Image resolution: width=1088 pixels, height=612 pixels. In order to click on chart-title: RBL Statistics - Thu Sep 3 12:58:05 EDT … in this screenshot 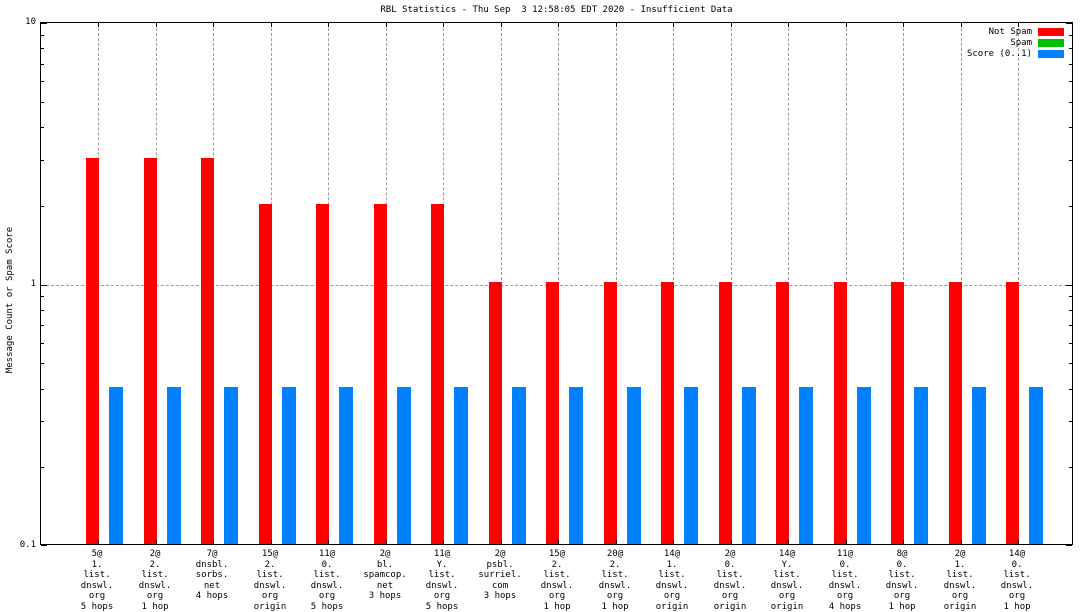, I will do `click(556, 10)`.